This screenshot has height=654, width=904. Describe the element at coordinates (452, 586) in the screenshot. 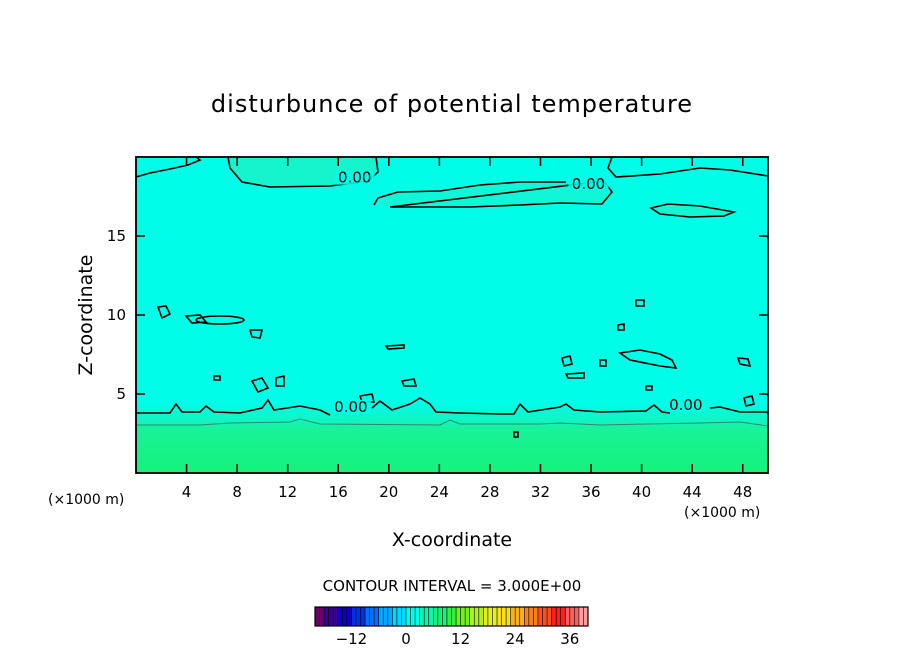

I see `contour-interval-label: CONTOUR INTERVAL = 3.000E+00` at that location.